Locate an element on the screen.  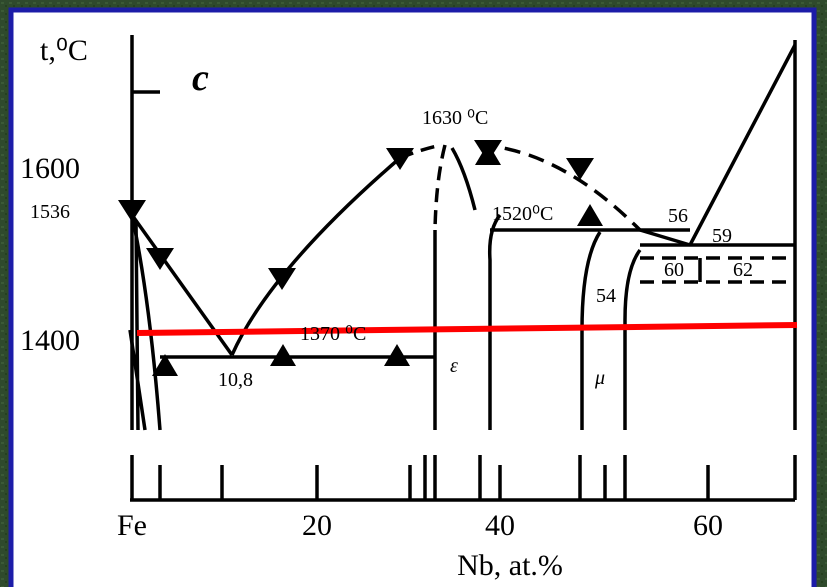
y-tick-label: 1536 is located at coordinates (50, 212).